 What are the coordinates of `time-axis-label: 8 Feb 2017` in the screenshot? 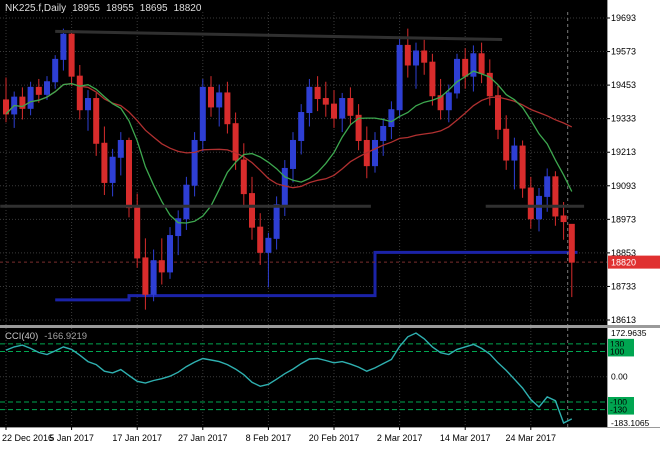 It's located at (269, 438).